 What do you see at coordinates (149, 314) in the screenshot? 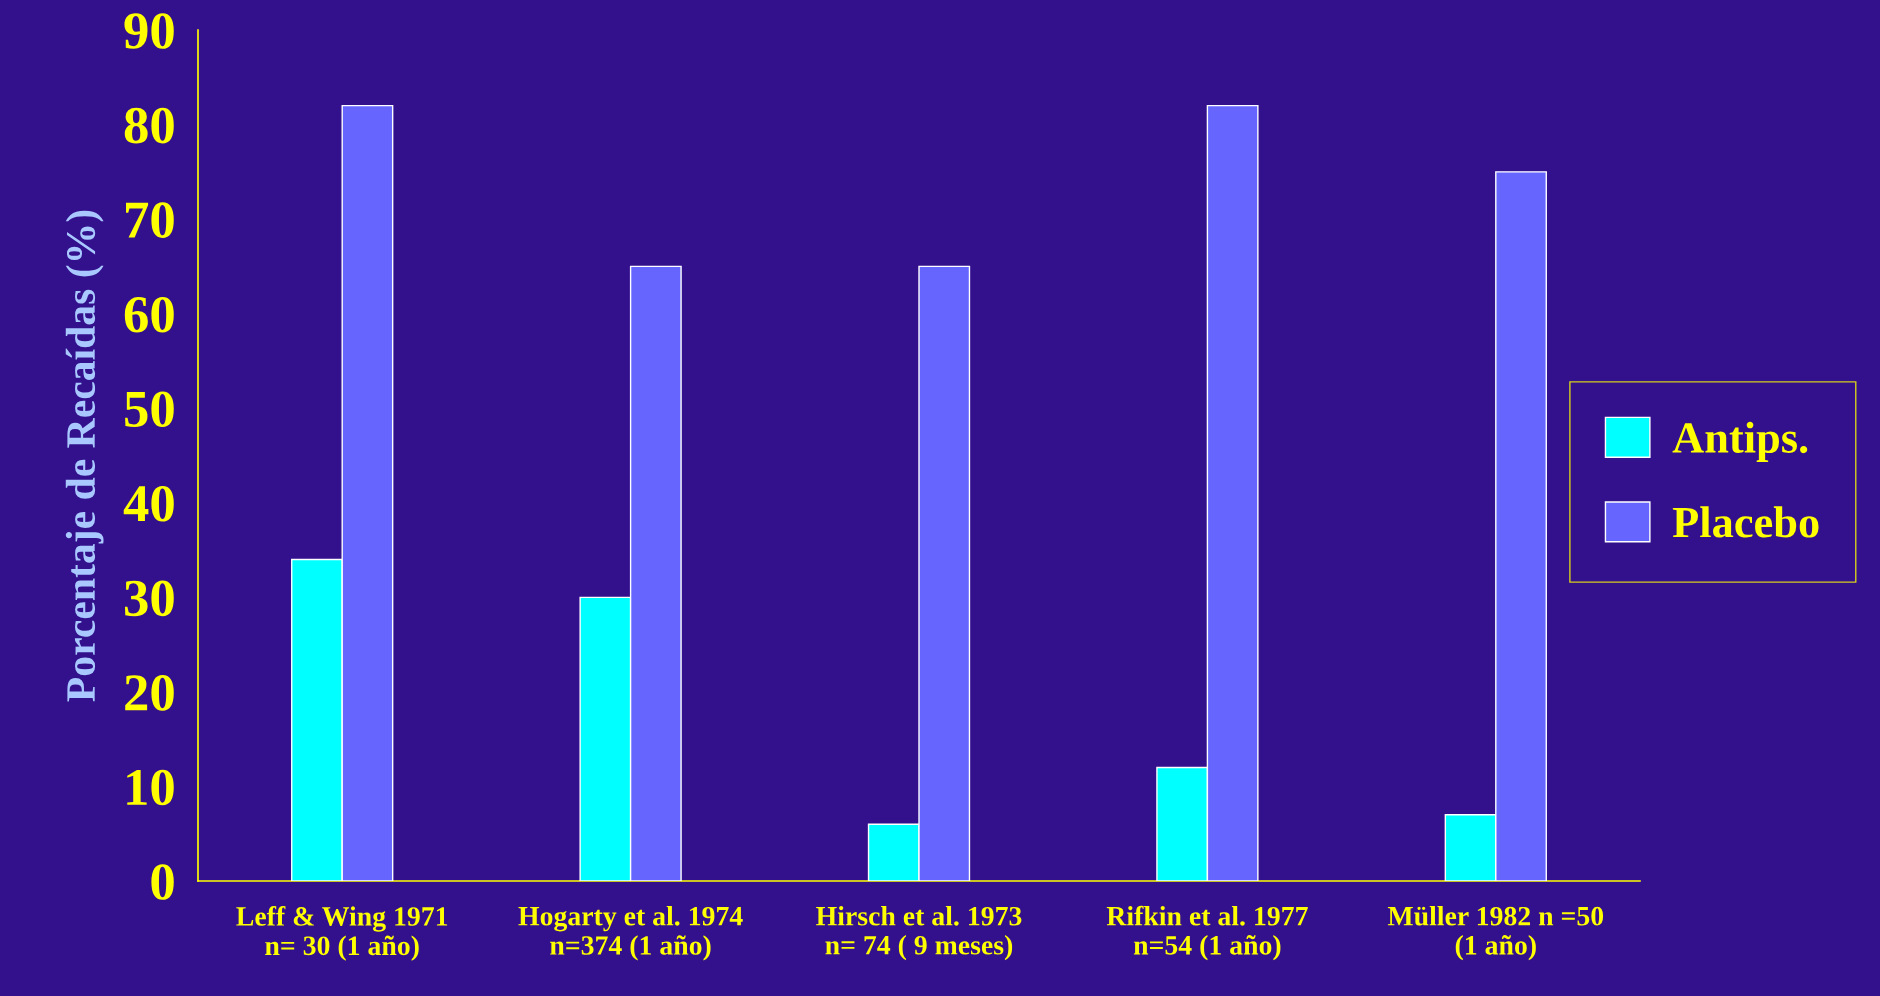
I see `y-tick-label: 60` at bounding box center [149, 314].